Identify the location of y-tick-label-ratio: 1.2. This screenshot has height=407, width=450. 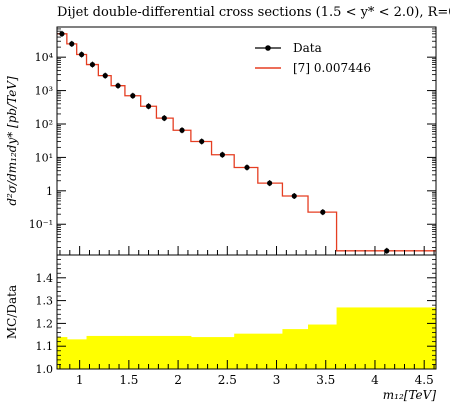
(45, 323).